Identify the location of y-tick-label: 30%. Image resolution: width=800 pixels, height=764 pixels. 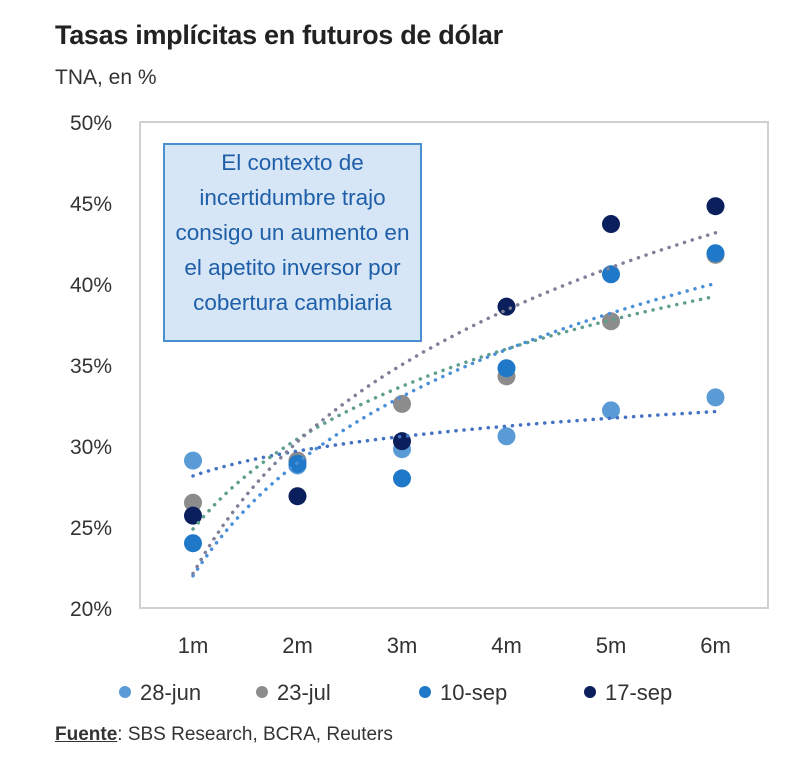
(91, 447).